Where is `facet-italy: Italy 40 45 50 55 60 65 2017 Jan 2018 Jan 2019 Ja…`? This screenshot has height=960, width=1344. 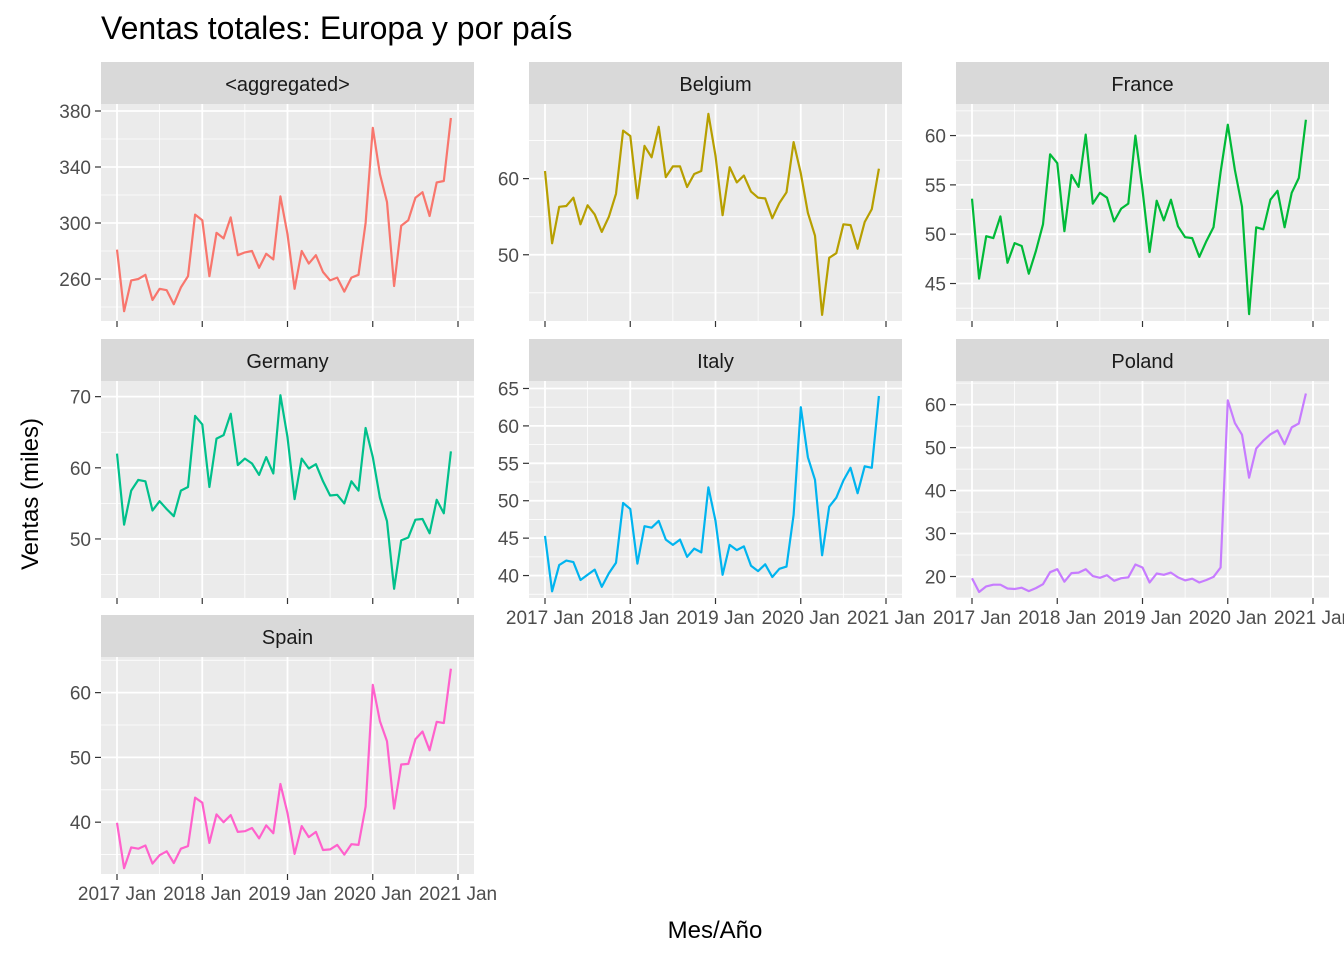
facet-italy: Italy 40 45 50 55 60 65 2017 Jan 2018 Jan 2019 Ja… is located at coordinates (711, 484).